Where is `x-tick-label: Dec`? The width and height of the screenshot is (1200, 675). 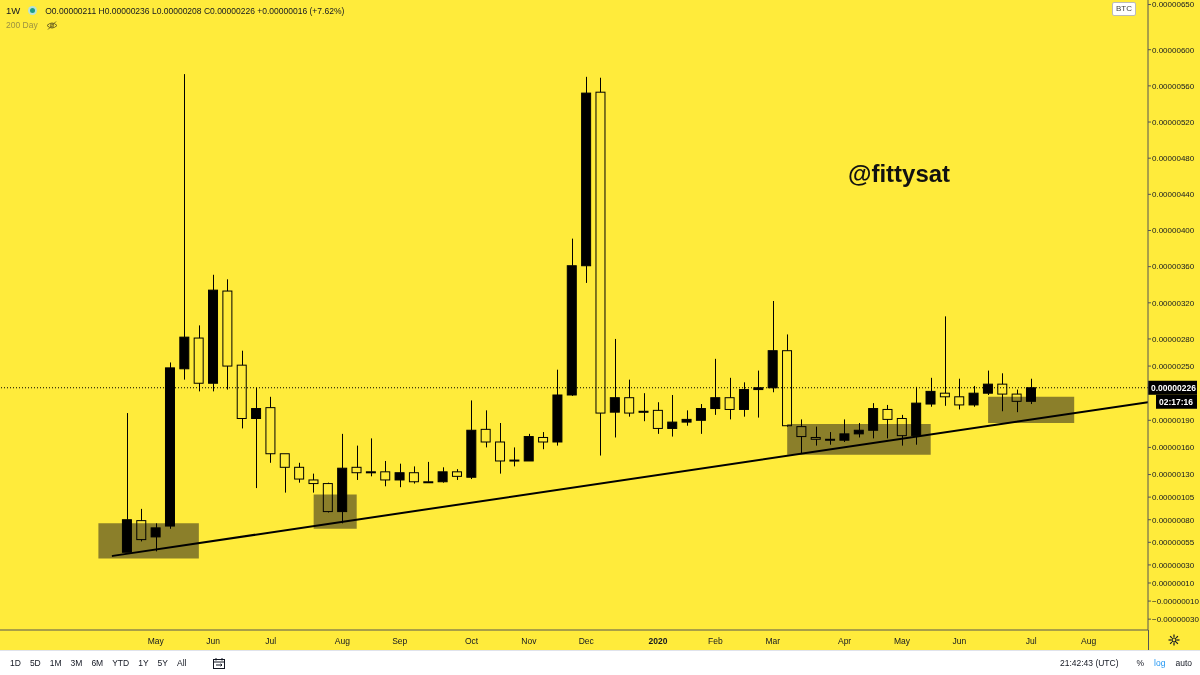
x-tick-label: Dec is located at coordinates (586, 641).